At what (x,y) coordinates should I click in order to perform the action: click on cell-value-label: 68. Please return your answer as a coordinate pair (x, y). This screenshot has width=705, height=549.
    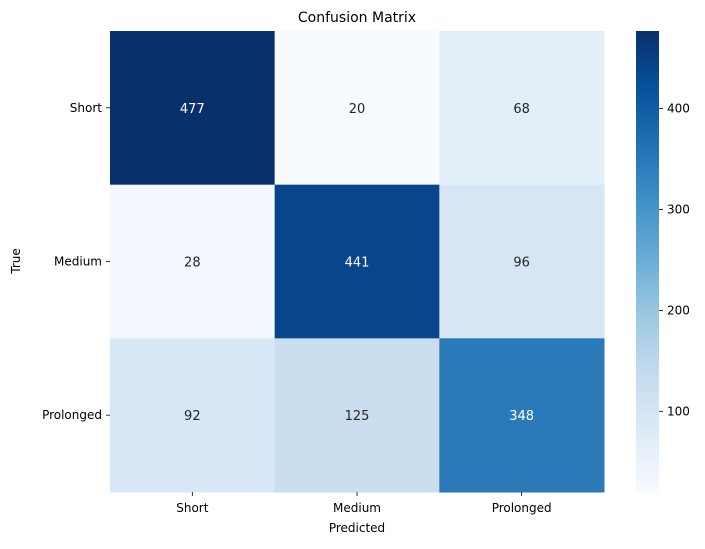
    Looking at the image, I should click on (521, 109).